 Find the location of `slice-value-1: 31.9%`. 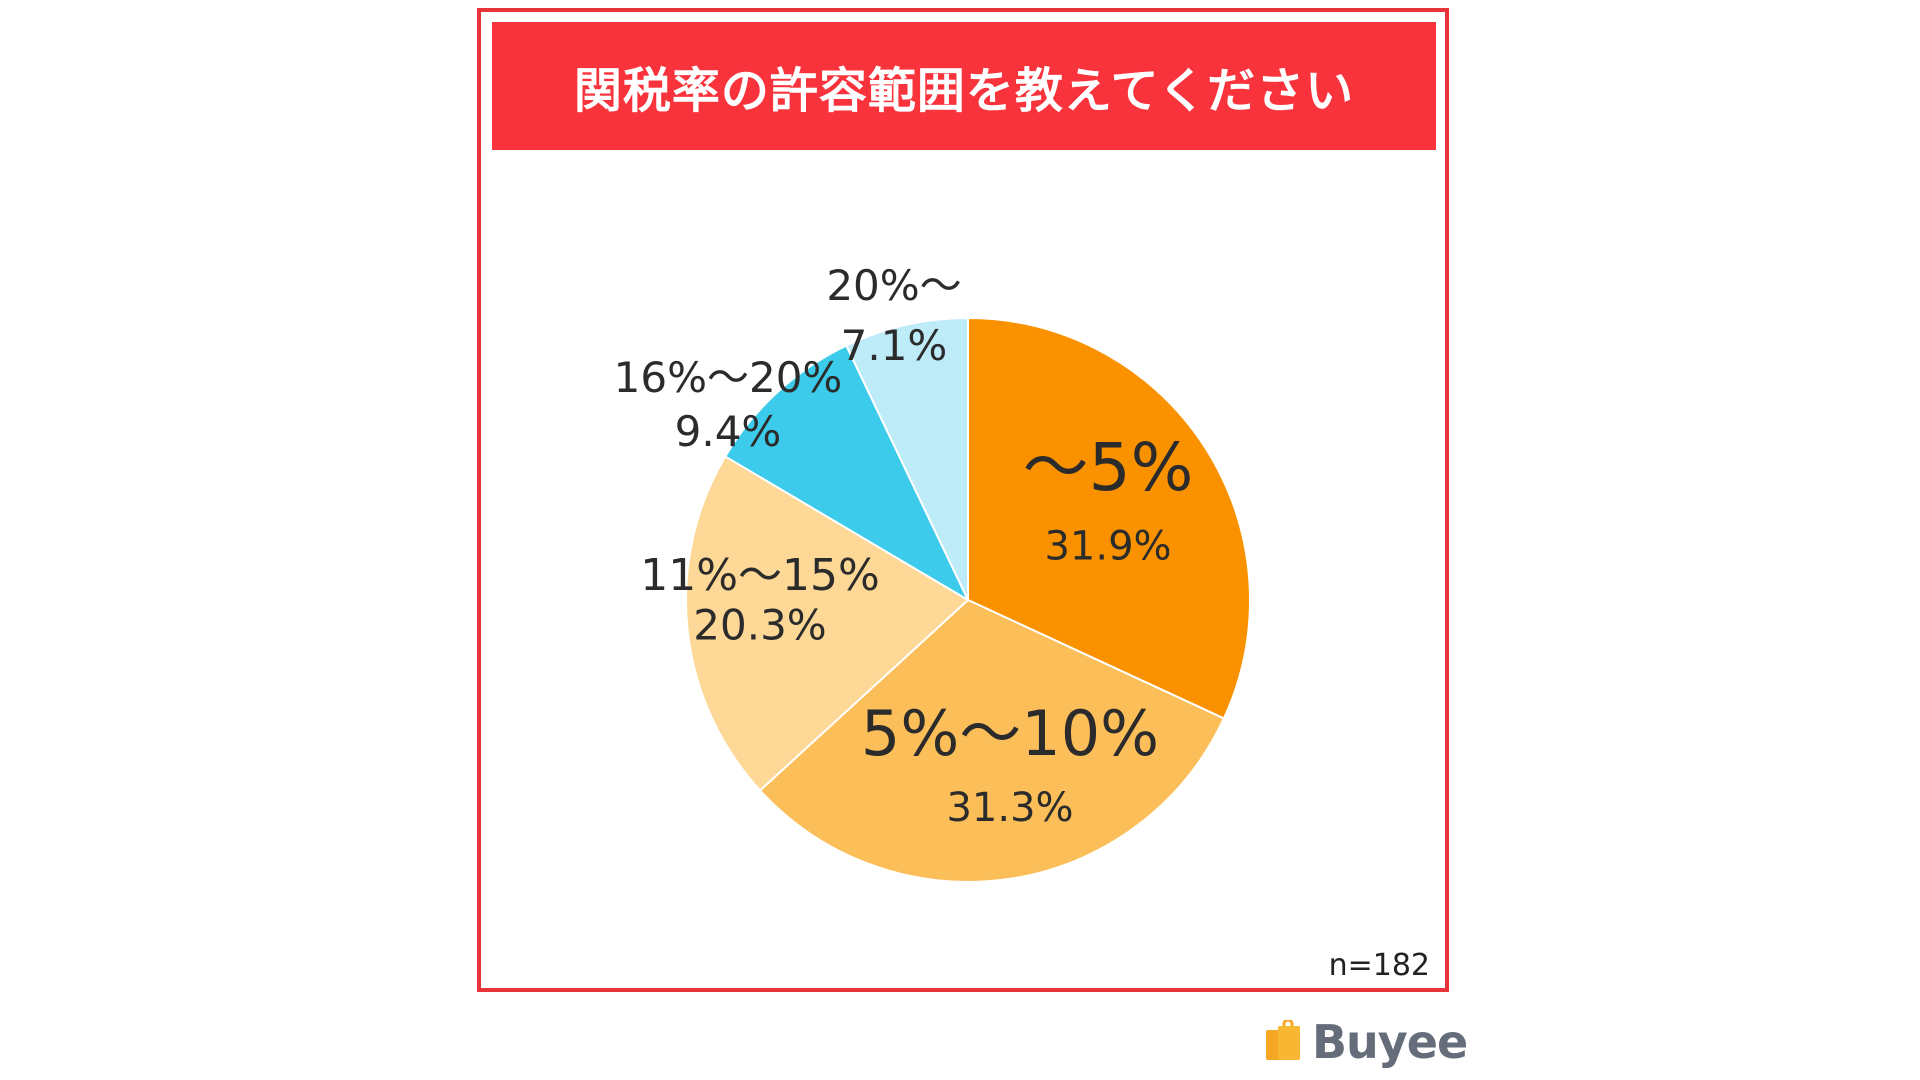

slice-value-1: 31.9% is located at coordinates (1107, 546).